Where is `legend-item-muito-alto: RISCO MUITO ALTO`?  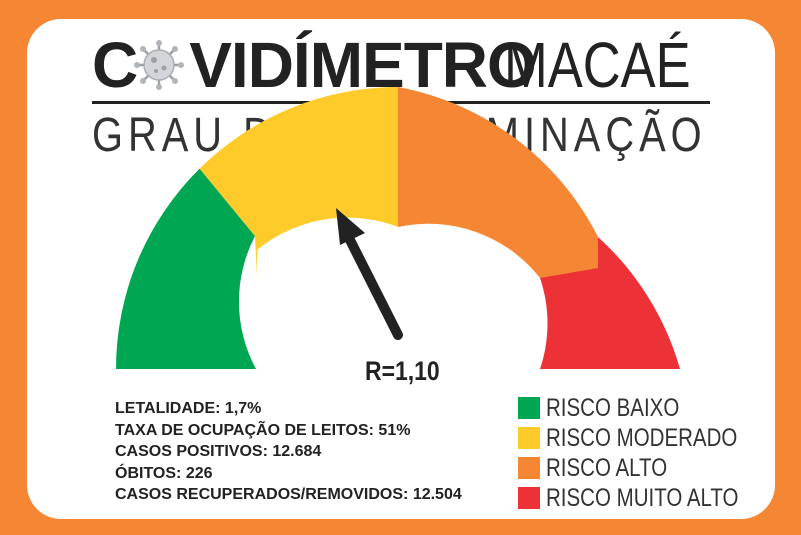
legend-item-muito-alto: RISCO MUITO ALTO is located at coordinates (649, 498).